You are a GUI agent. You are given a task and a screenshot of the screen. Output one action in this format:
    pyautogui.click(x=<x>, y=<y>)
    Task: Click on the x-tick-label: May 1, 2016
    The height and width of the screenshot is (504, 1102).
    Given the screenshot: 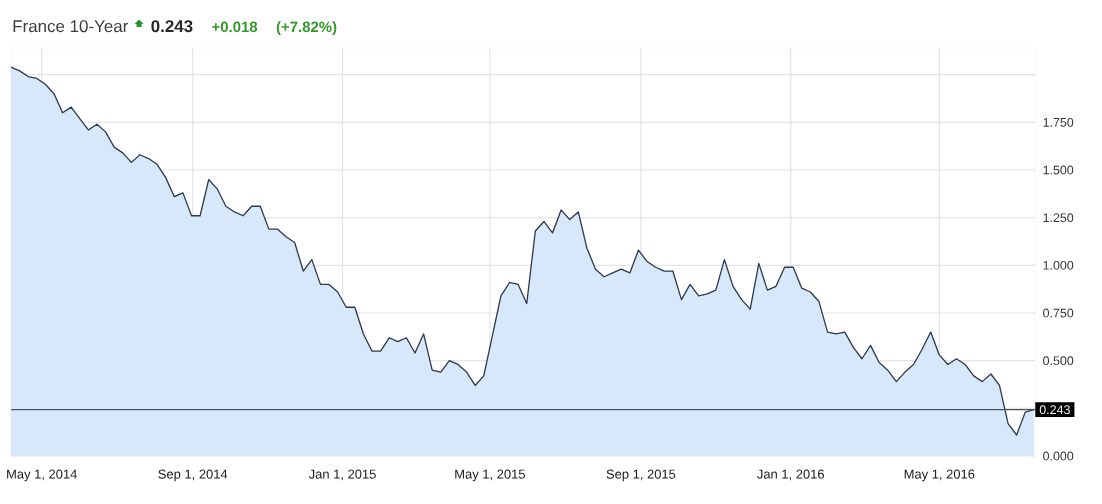 What is the action you would take?
    pyautogui.click(x=939, y=475)
    